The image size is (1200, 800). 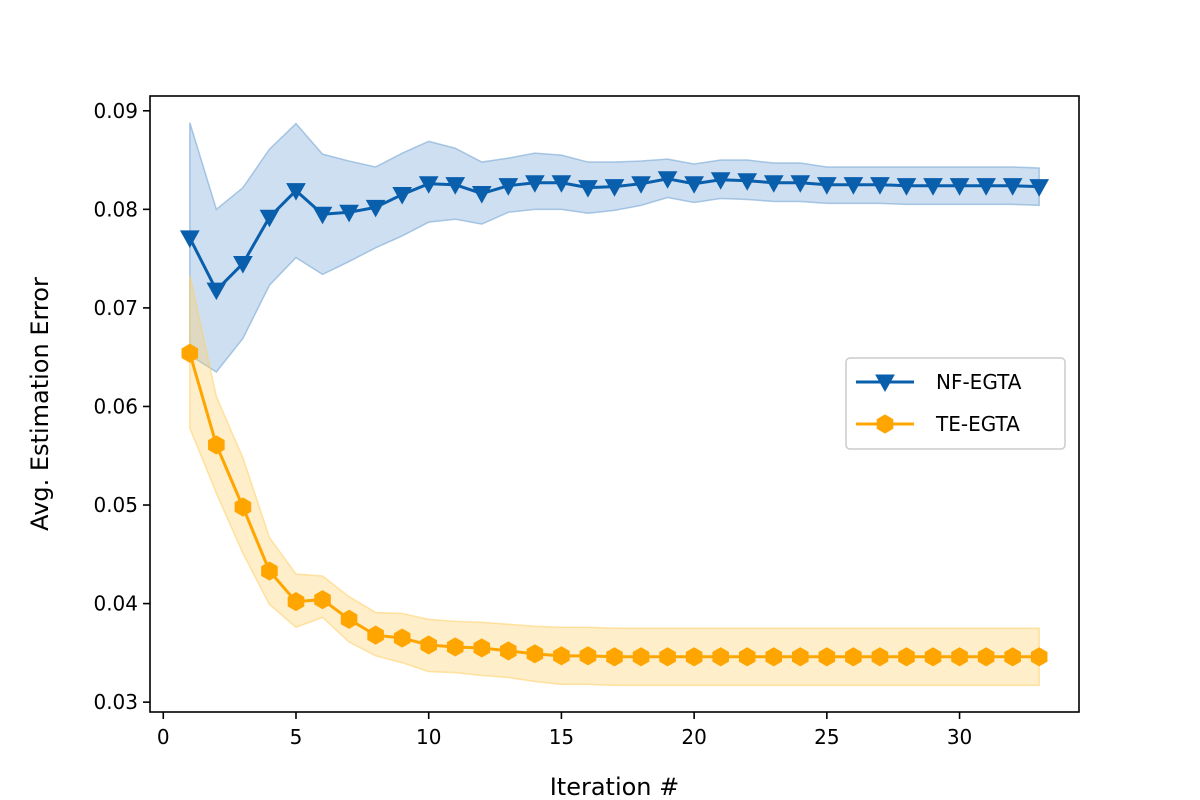 I want to click on y-tick-label: 0.04, so click(x=115, y=604).